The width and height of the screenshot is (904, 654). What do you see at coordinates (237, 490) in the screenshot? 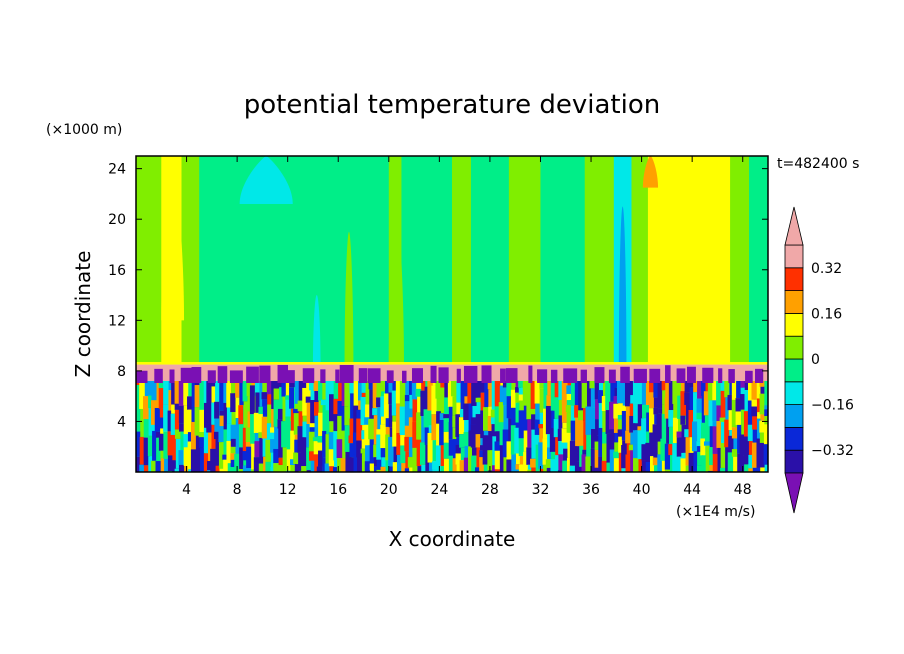
I see `x-tick-label: 8` at bounding box center [237, 490].